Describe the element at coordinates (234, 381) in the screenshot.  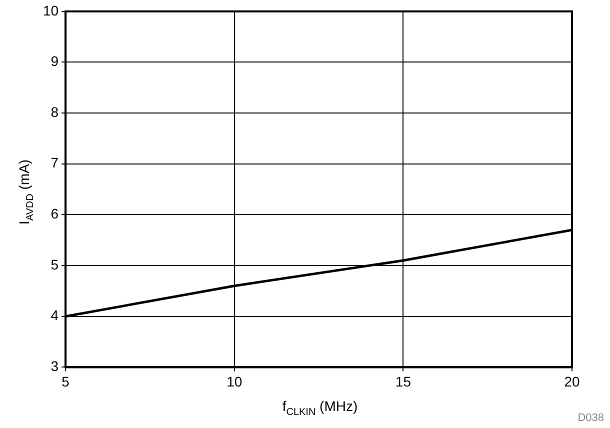
I see `x-tick-label: 10` at that location.